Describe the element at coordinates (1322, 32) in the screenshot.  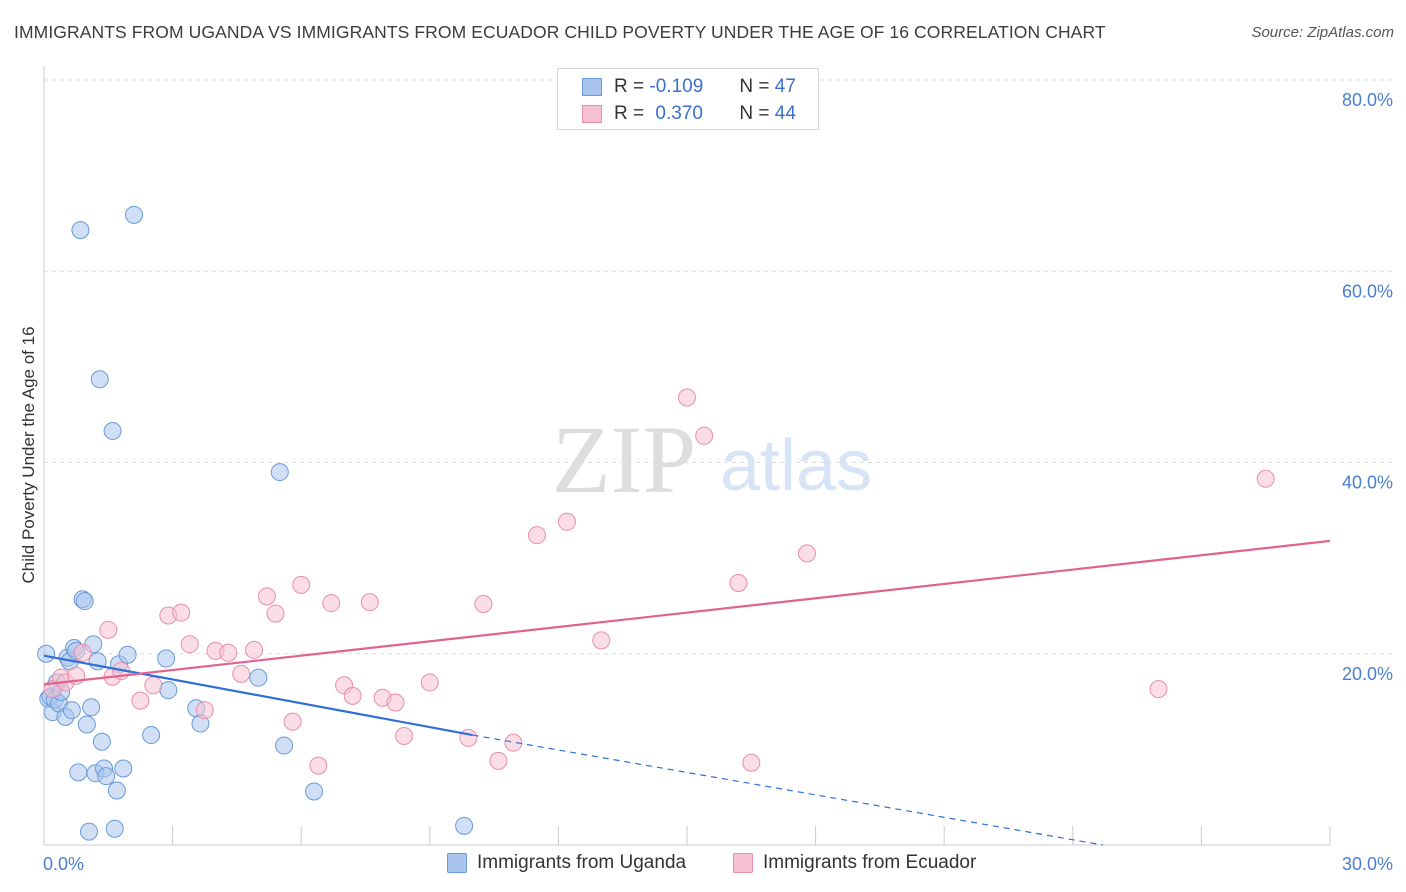
I see `source-credit: Source: ZipAtlas.com` at that location.